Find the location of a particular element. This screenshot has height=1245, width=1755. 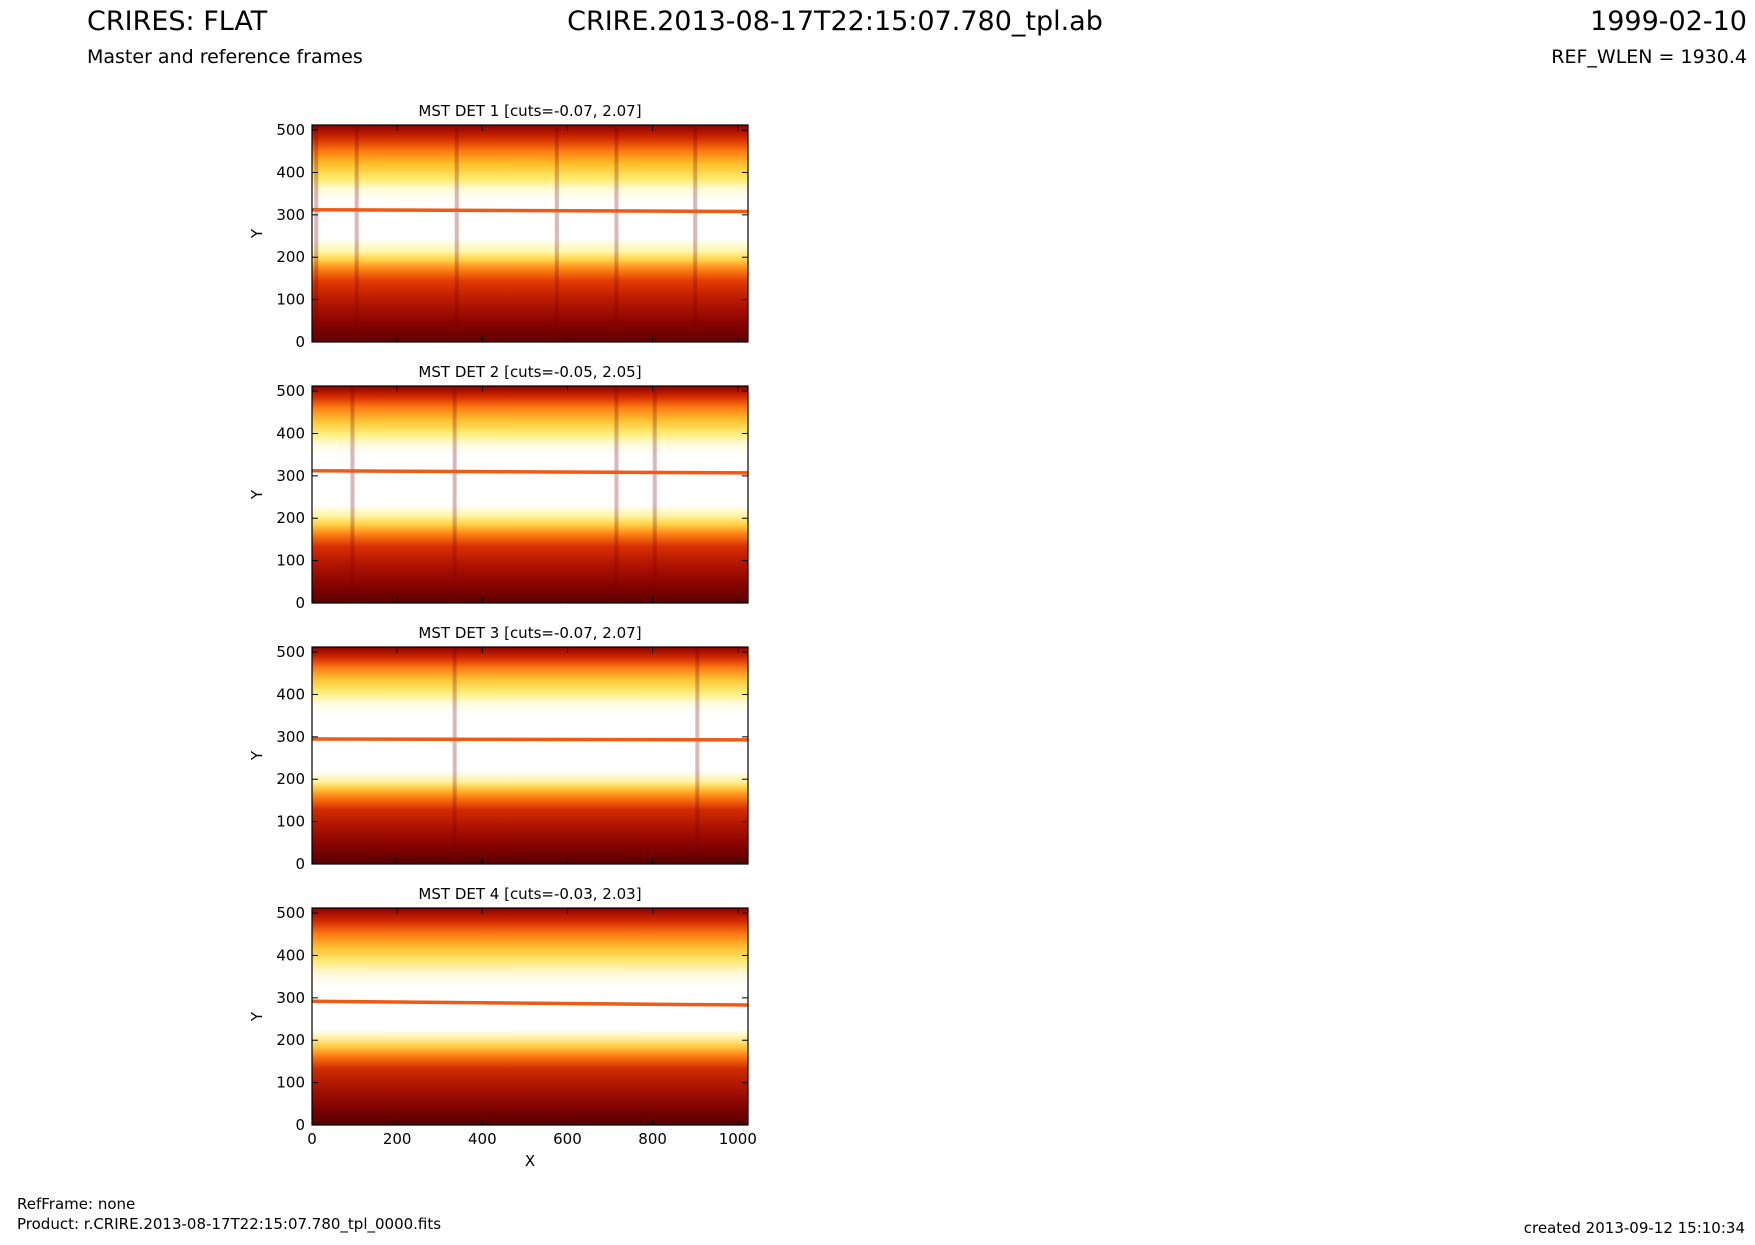

page-title: CRIRES: FLAT is located at coordinates (177, 21).